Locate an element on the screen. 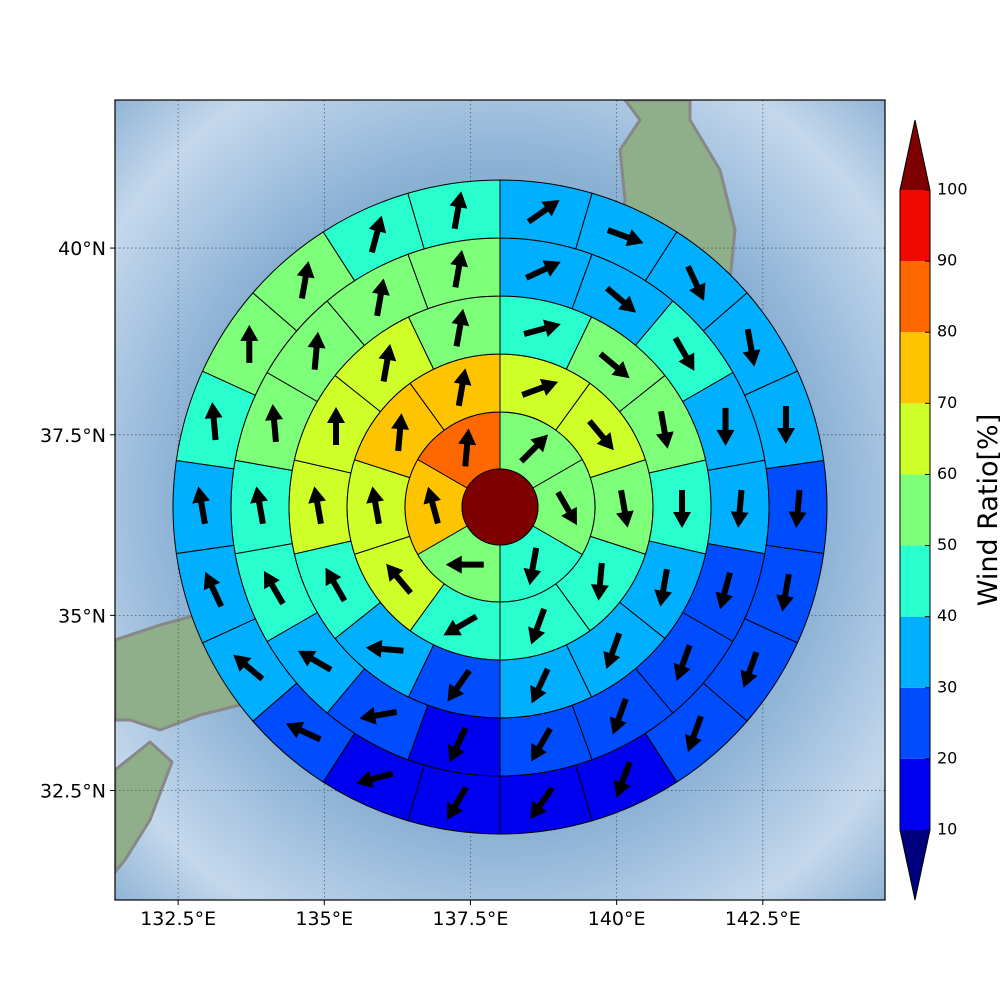  y-tick-label: 35°N is located at coordinates (82, 616).